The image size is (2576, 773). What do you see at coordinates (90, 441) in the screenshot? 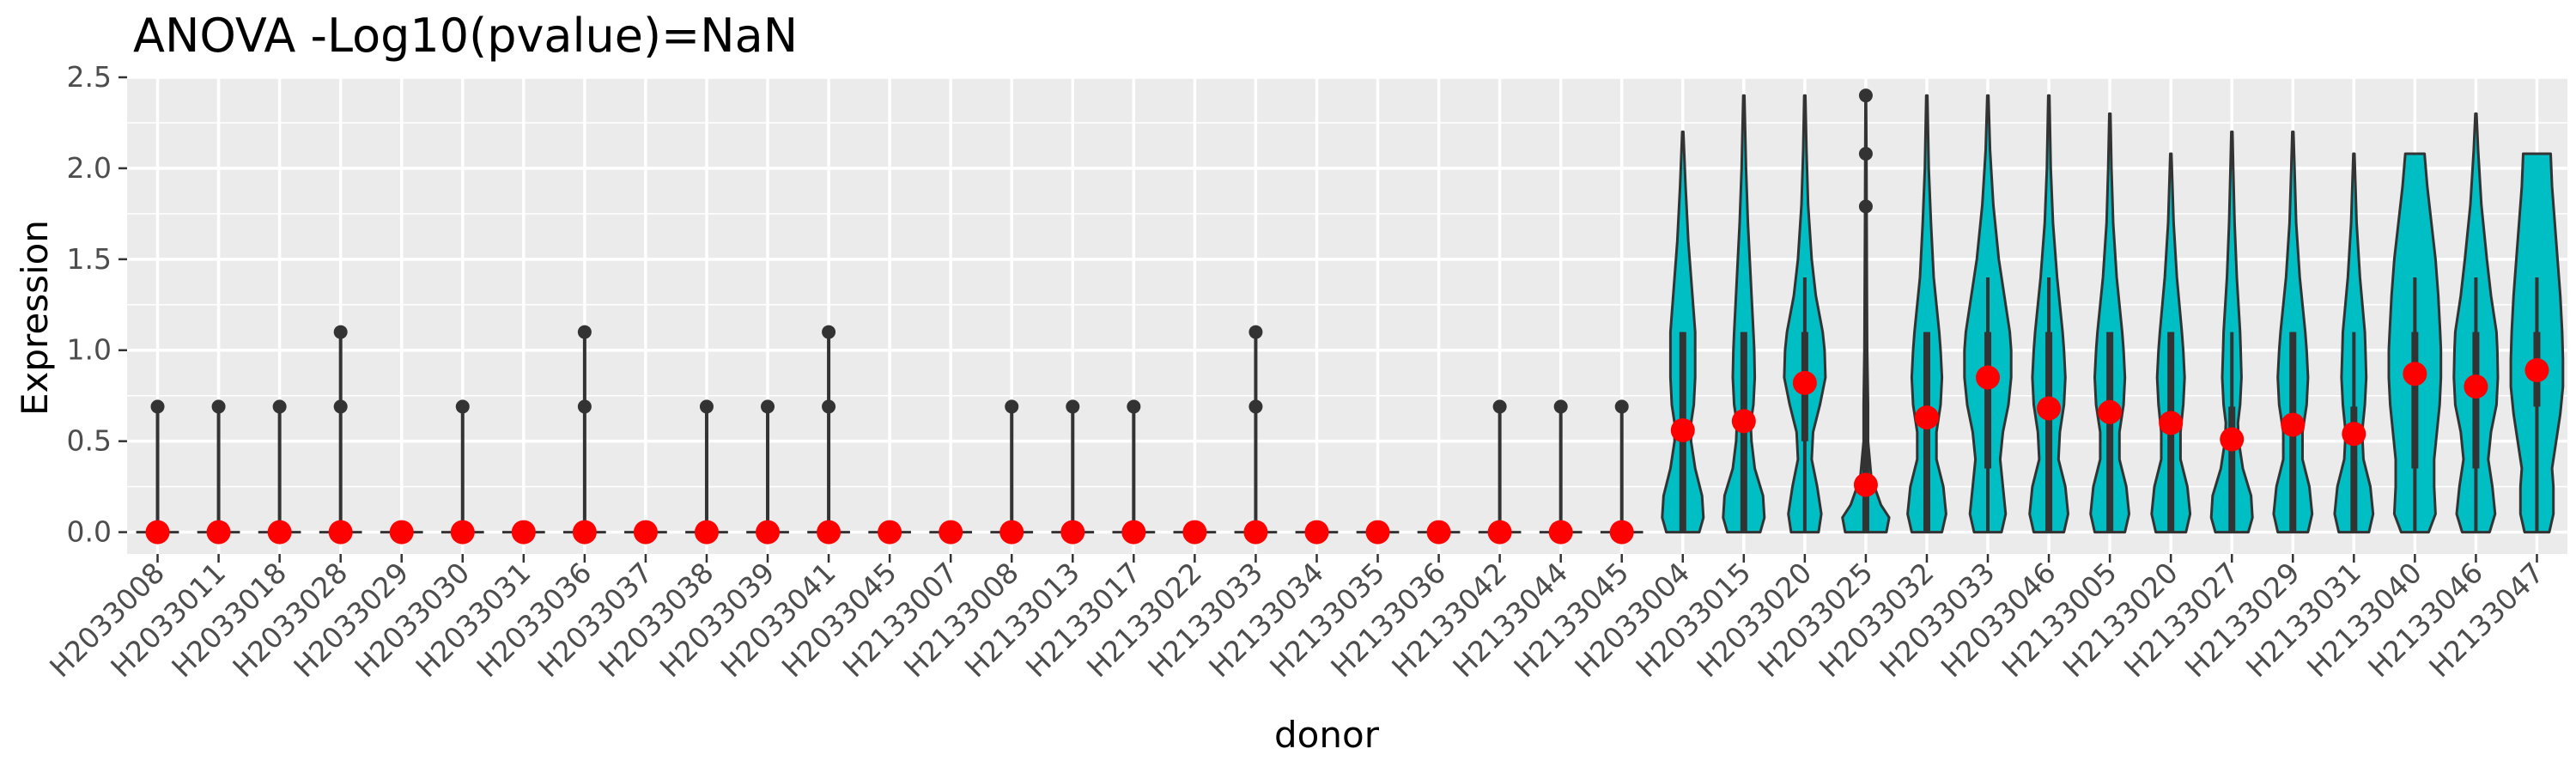
I see `y-tick-label: 0.5` at bounding box center [90, 441].